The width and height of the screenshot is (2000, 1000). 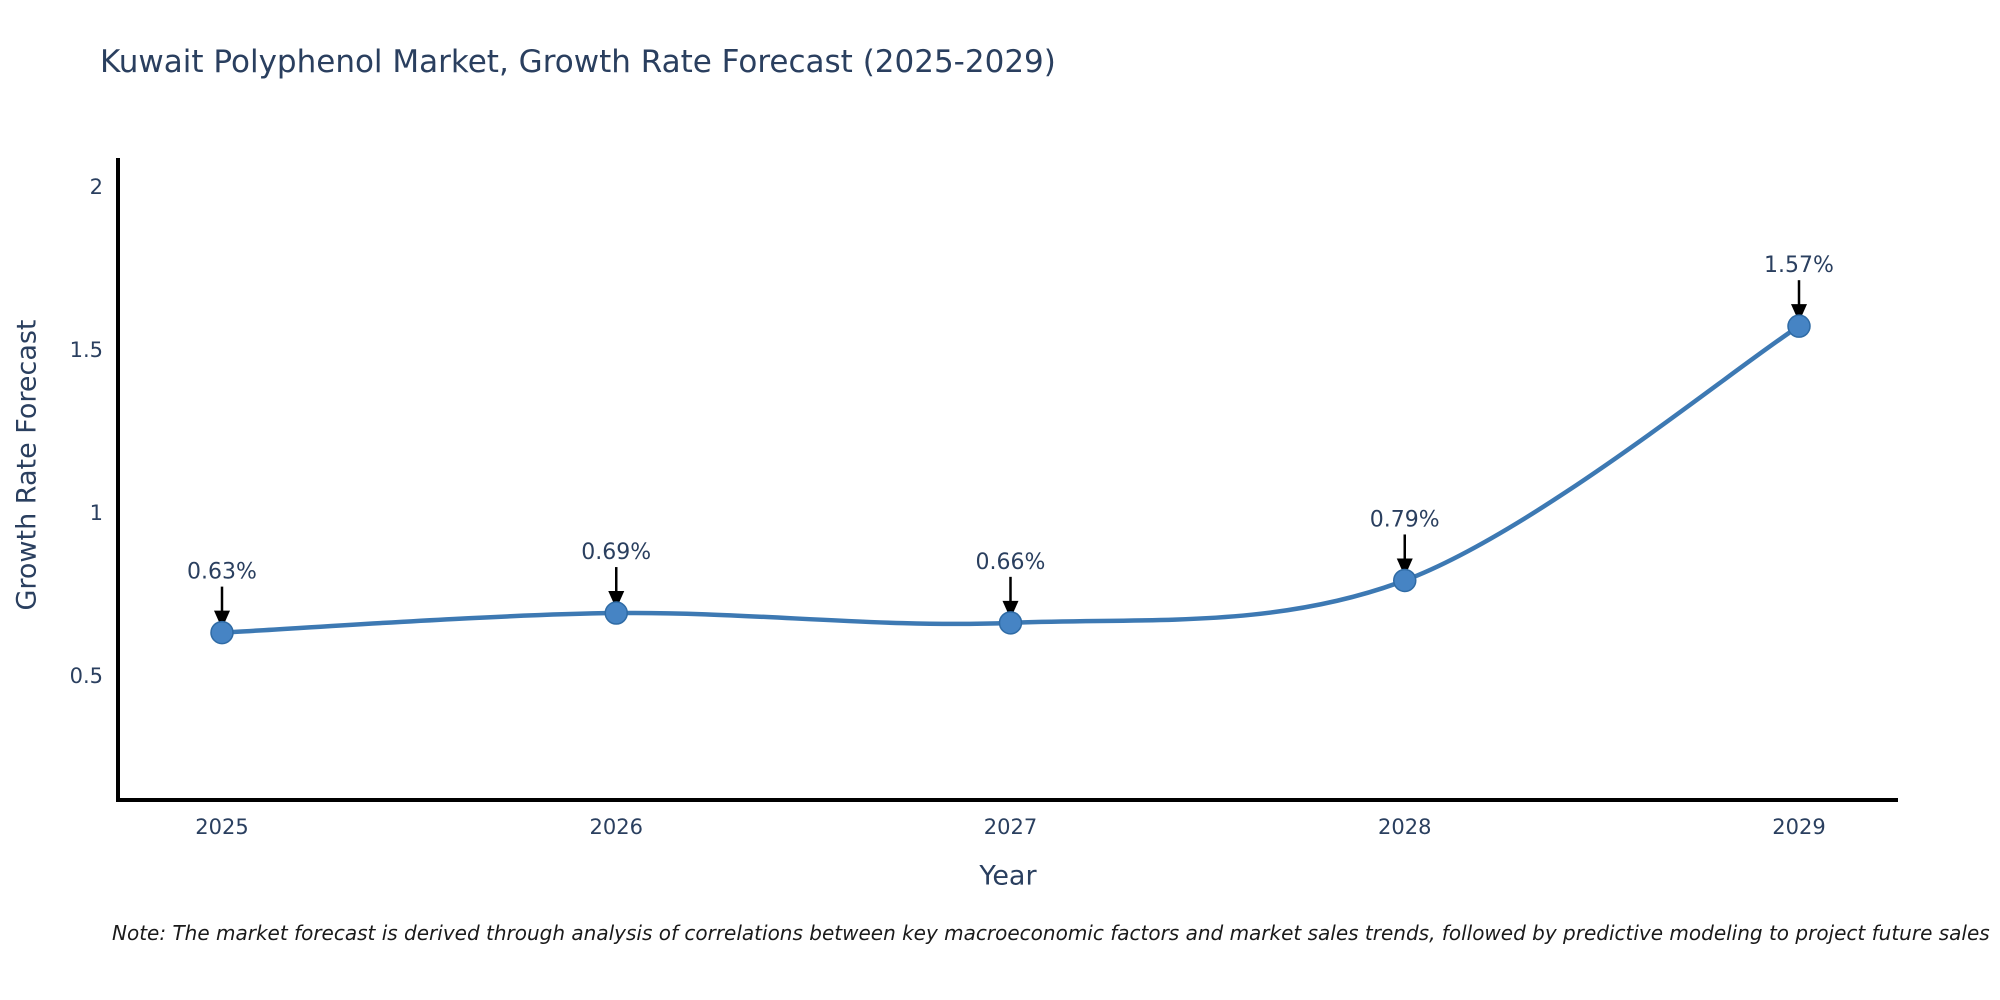 I want to click on data-point-group: 0.63%, so click(x=222, y=602).